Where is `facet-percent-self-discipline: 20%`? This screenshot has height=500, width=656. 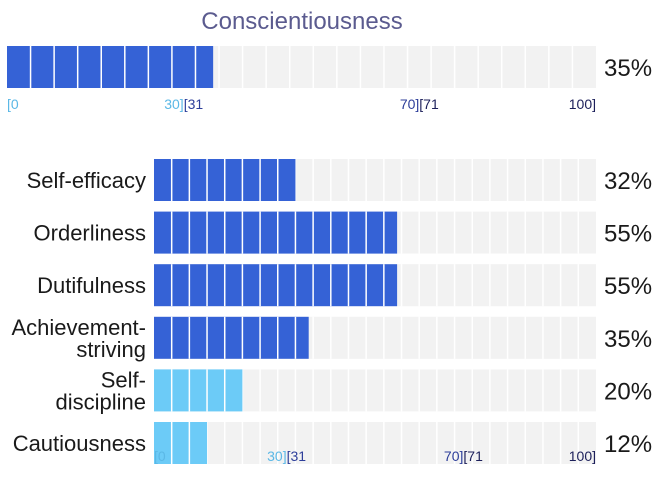
facet-percent-self-discipline: 20% is located at coordinates (628, 391).